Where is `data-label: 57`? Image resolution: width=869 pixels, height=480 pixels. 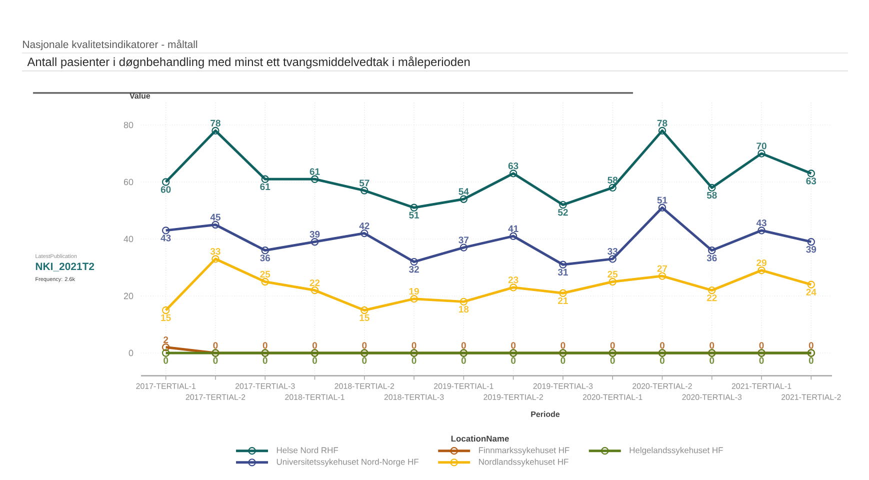 data-label: 57 is located at coordinates (364, 183).